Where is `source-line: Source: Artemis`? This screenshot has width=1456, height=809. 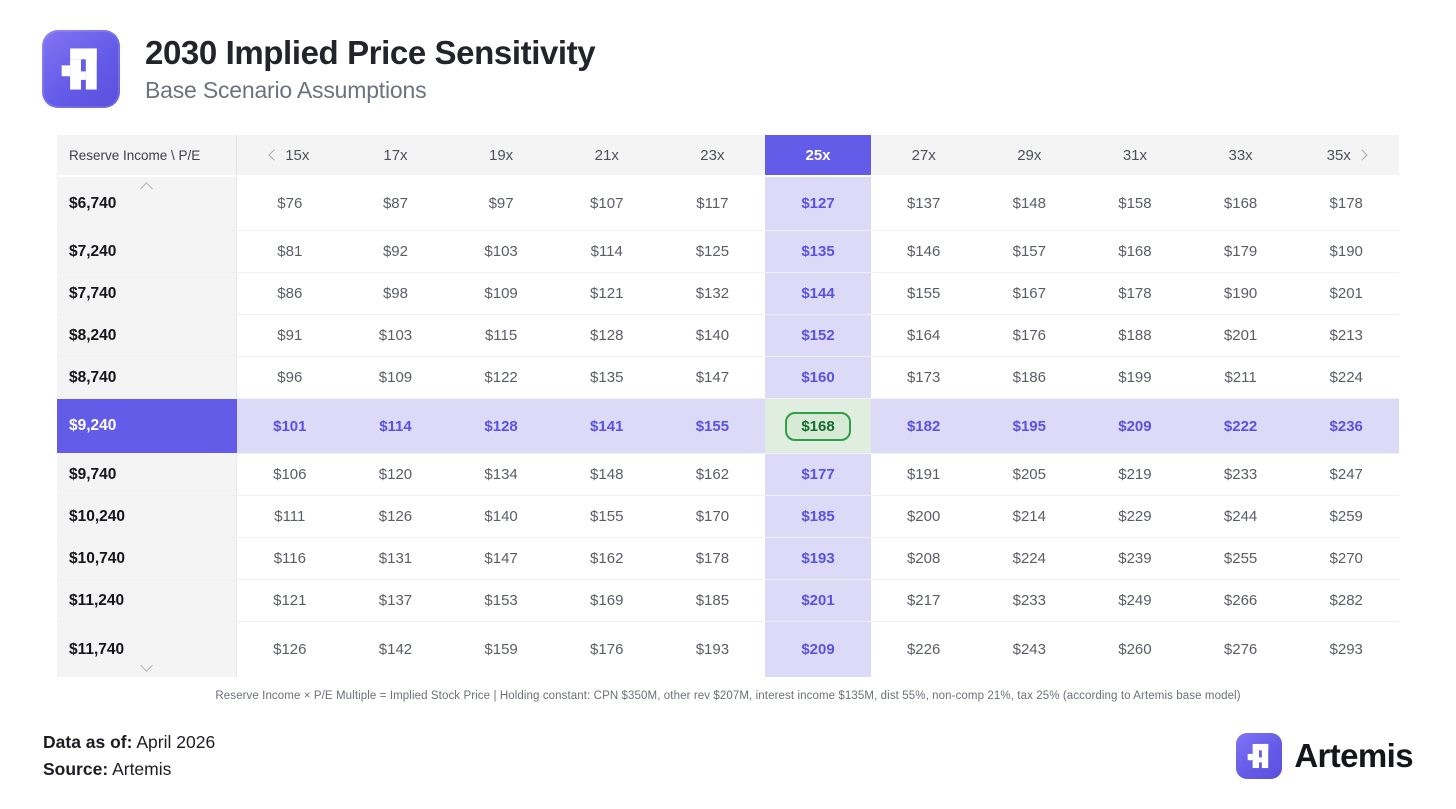 source-line: Source: Artemis is located at coordinates (129, 769).